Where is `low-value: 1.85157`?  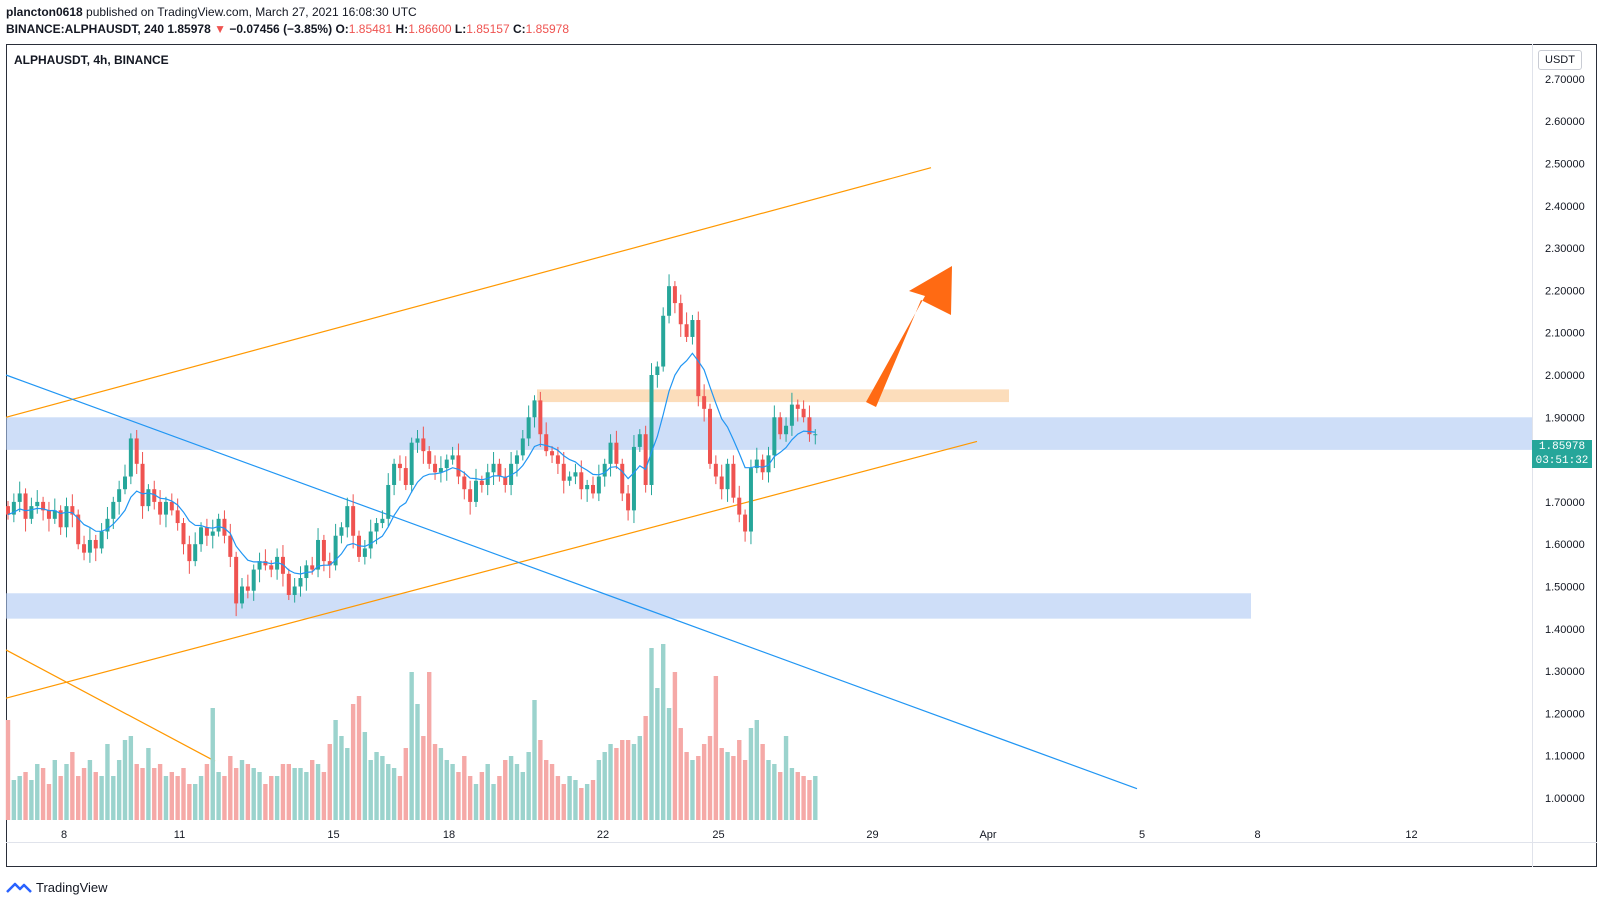
low-value: 1.85157 is located at coordinates (488, 29).